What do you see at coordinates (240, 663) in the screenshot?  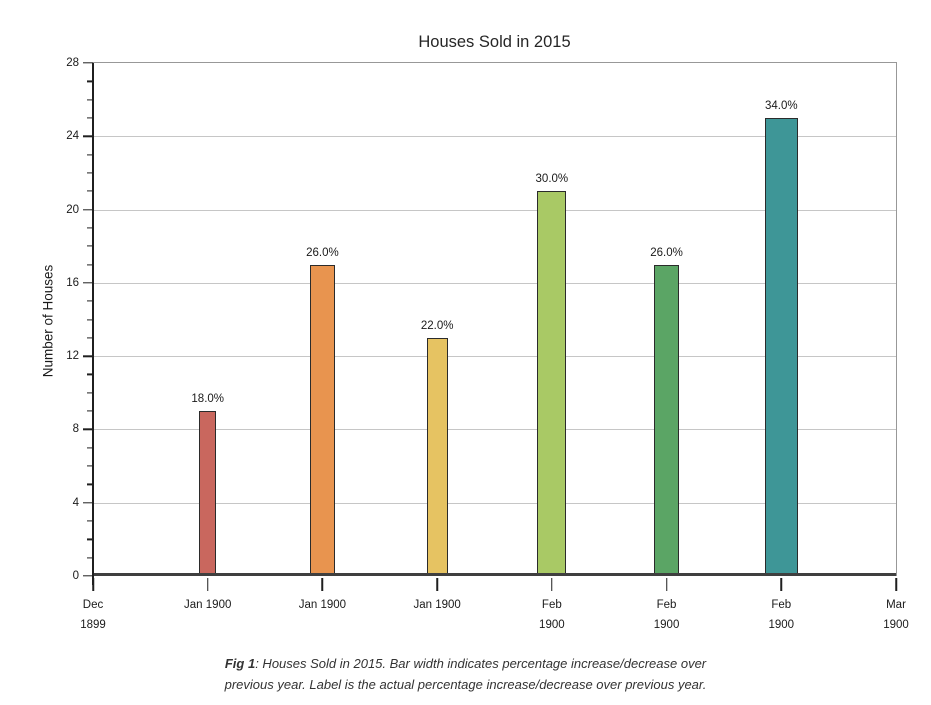 I see `caption-fig-label: Fig 1` at bounding box center [240, 663].